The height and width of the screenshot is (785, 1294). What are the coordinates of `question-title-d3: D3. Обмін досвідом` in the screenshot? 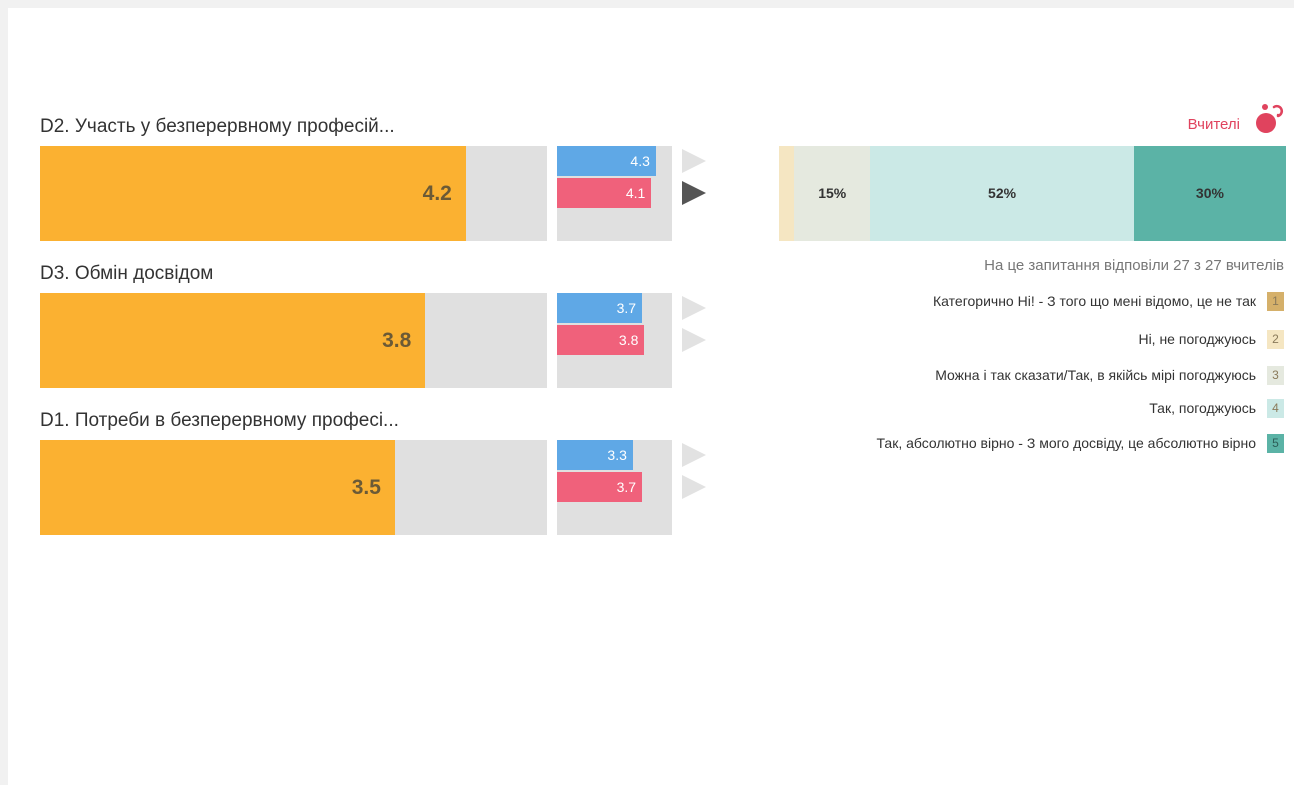 It's located at (127, 273).